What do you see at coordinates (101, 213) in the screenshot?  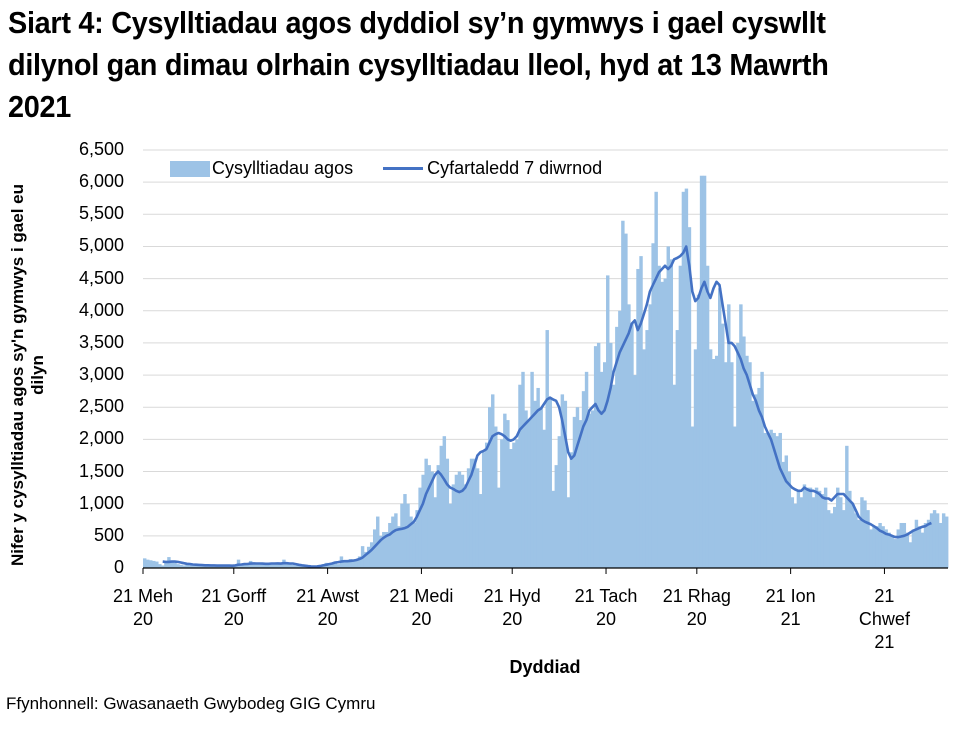 I see `y-tick-label: 5,500` at bounding box center [101, 213].